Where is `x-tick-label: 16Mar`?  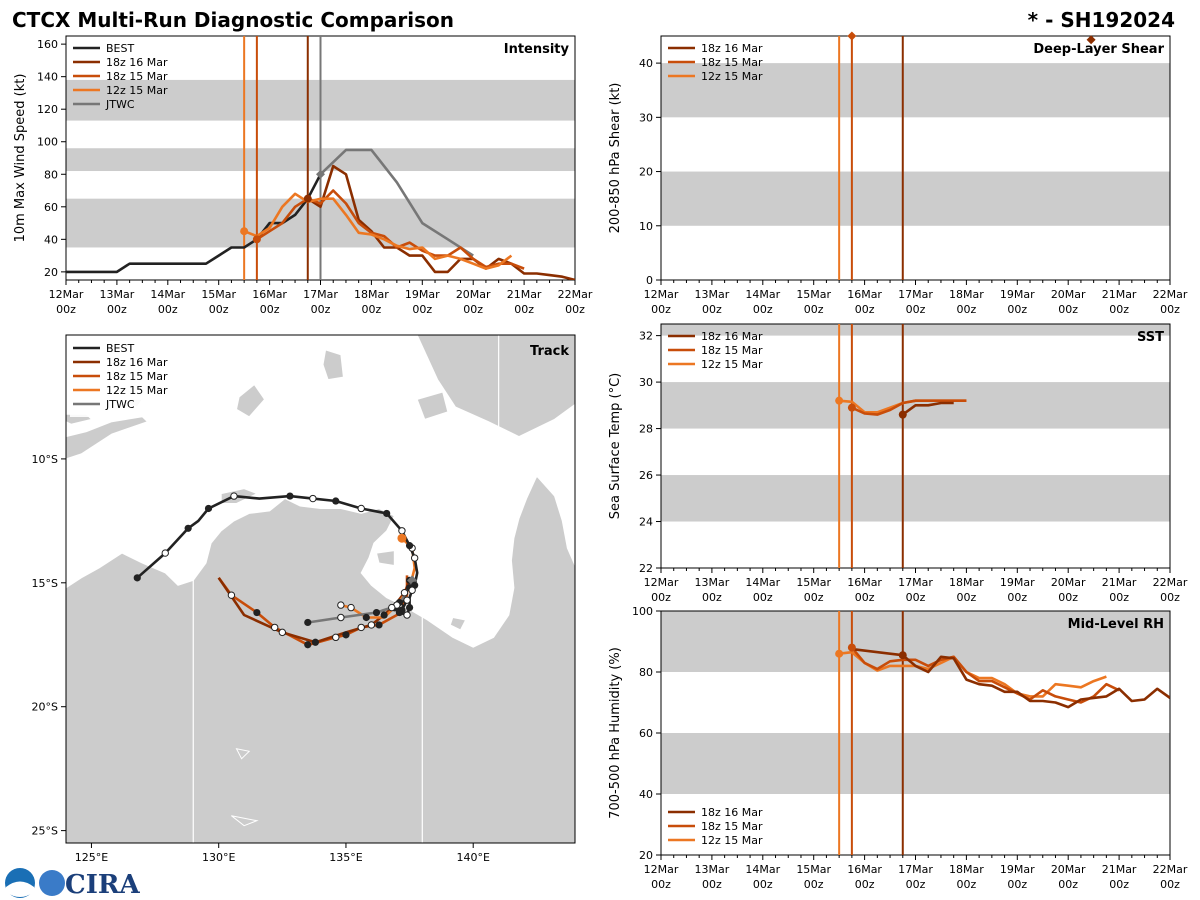 x-tick-label: 16Mar is located at coordinates (269, 294).